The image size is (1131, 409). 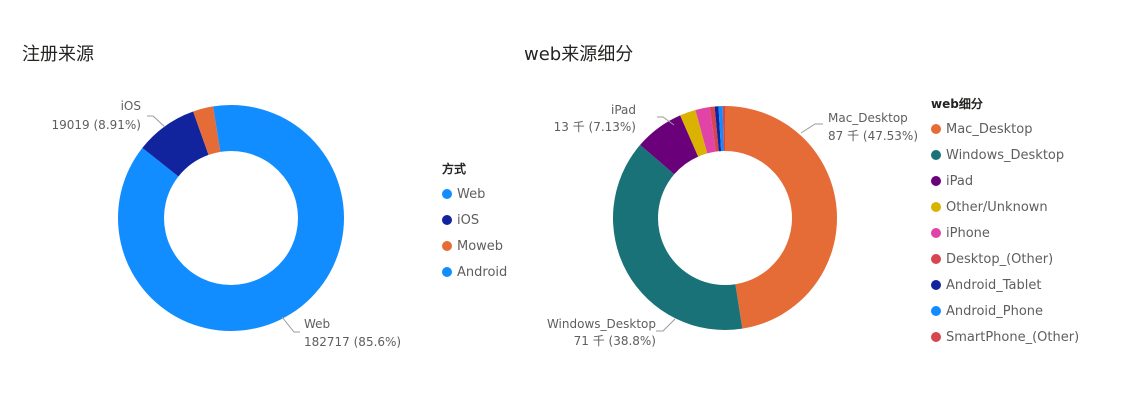 I want to click on slice-ipad, so click(x=669, y=145).